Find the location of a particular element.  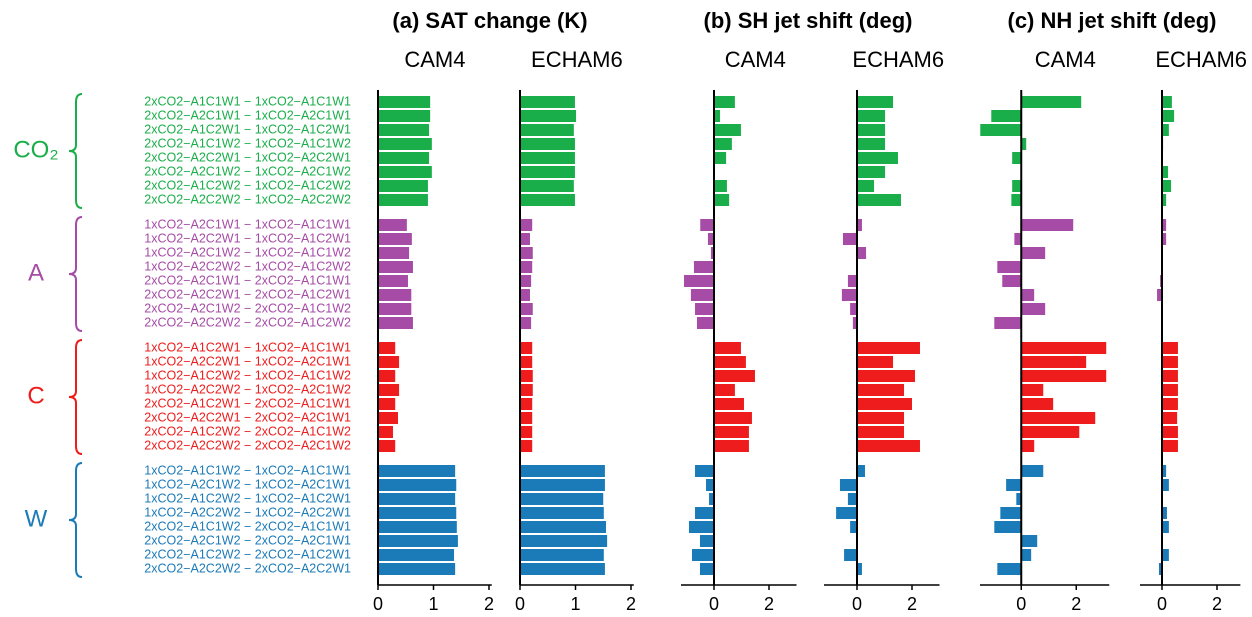

category-label: 1xCO2−A2C1W2 − 1xCO2−A2C1W1 is located at coordinates (247, 484).